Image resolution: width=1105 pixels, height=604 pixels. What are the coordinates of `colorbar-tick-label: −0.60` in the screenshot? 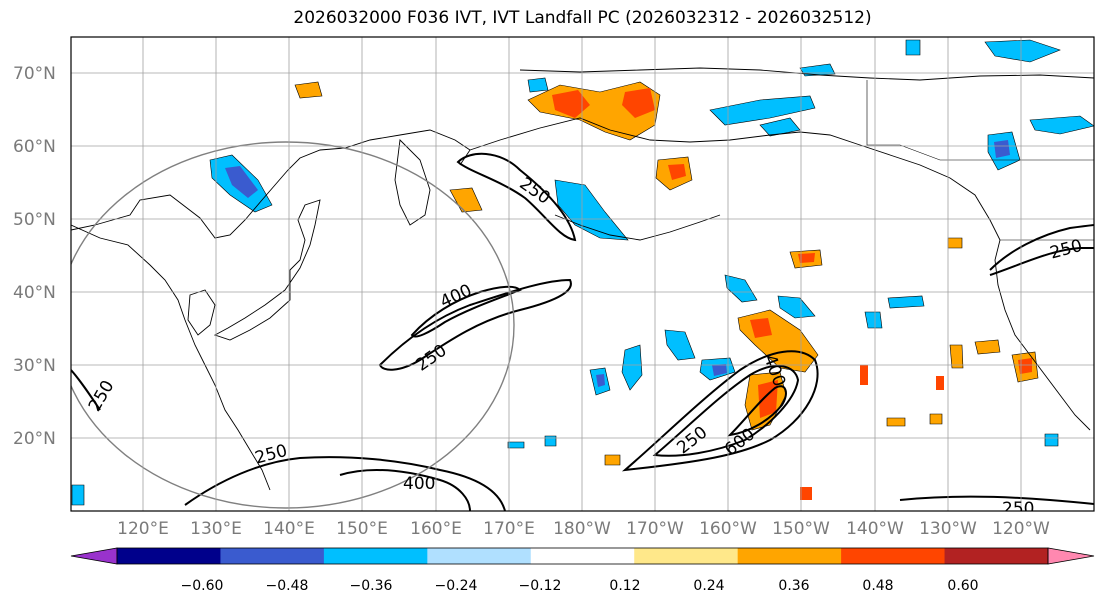 It's located at (202, 586).